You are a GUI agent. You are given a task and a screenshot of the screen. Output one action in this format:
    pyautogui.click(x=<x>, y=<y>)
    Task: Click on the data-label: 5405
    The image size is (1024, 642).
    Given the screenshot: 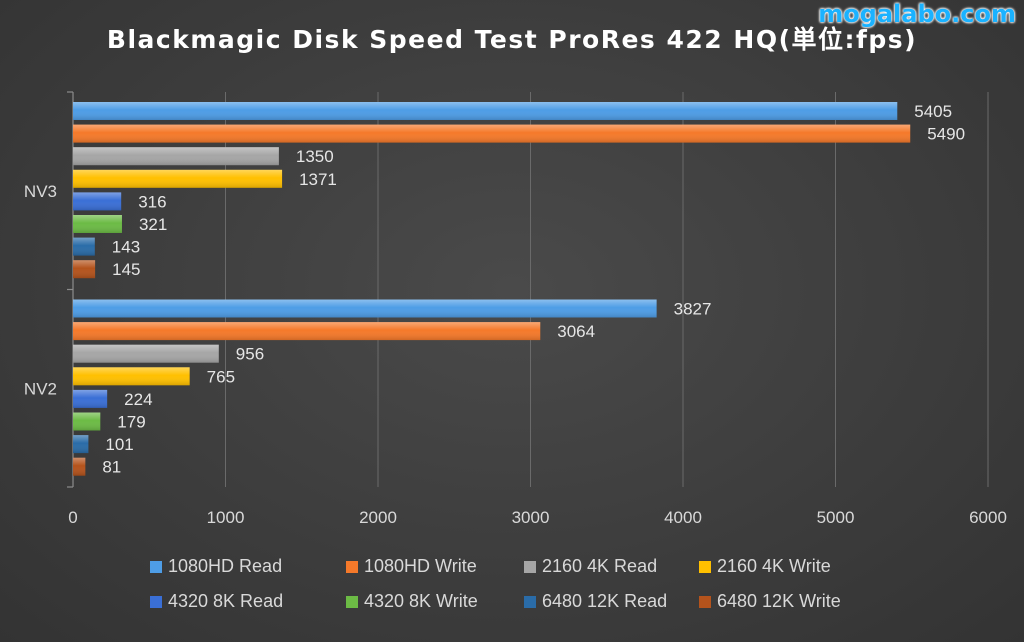 What is the action you would take?
    pyautogui.click(x=933, y=111)
    